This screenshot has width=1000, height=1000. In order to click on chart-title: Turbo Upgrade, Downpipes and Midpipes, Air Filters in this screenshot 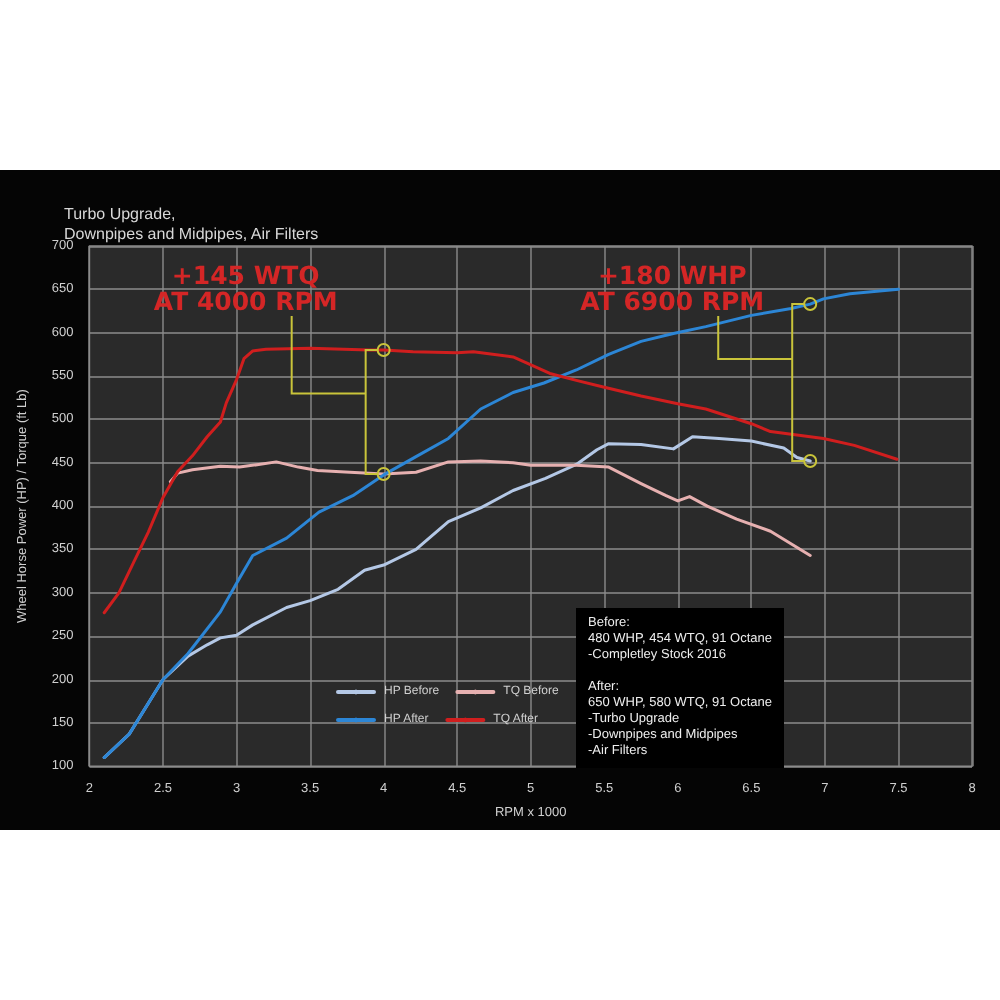, I will do `click(191, 224)`.